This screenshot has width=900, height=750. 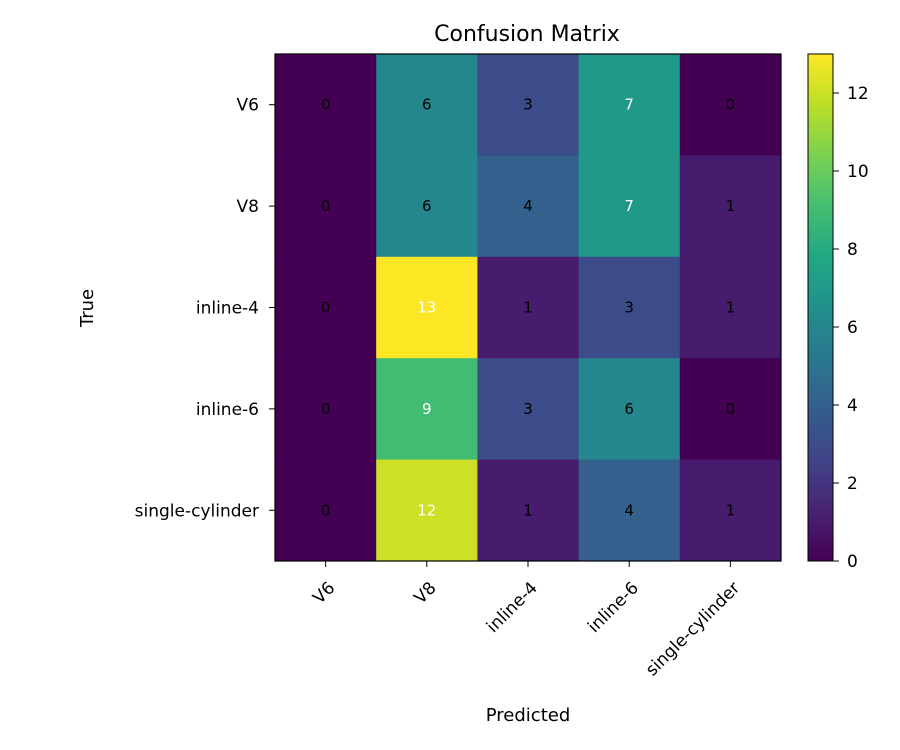 I want to click on x-tick-label: inline-4, so click(x=512, y=607).